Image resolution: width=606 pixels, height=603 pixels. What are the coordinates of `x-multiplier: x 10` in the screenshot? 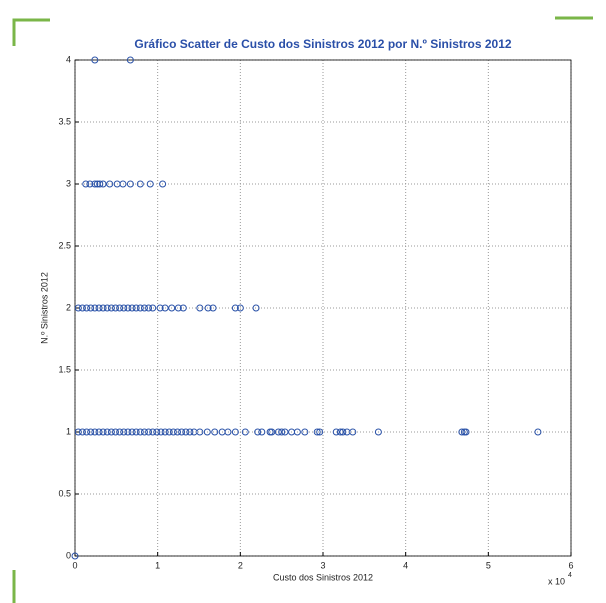 It's located at (556, 581).